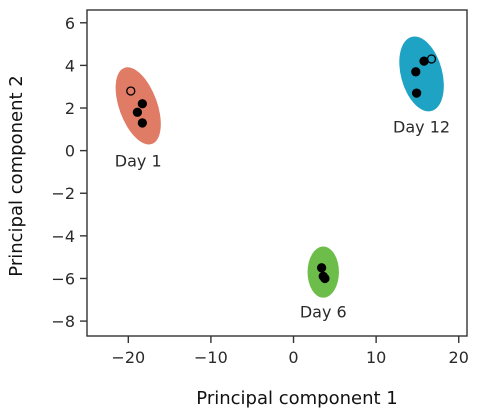 This screenshot has height=412, width=480. I want to click on y-axis-title: Principal component 2, so click(16, 175).